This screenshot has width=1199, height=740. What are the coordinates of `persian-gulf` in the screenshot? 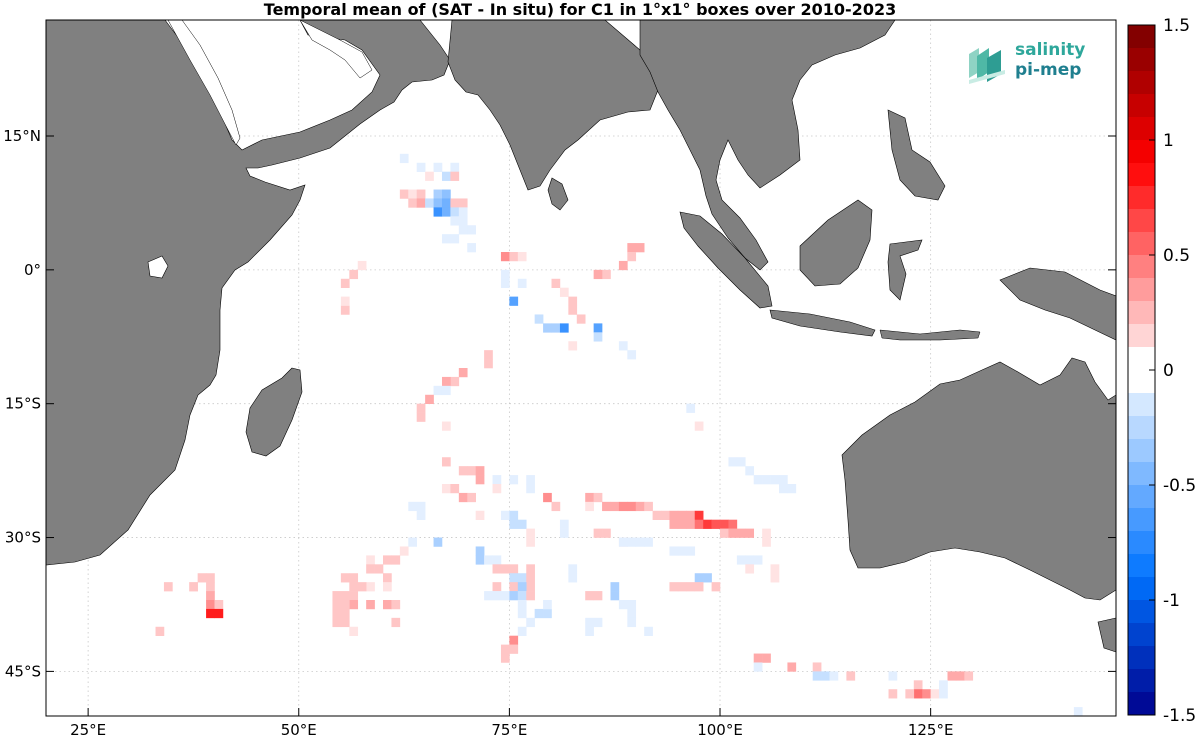 It's located at (336, 49).